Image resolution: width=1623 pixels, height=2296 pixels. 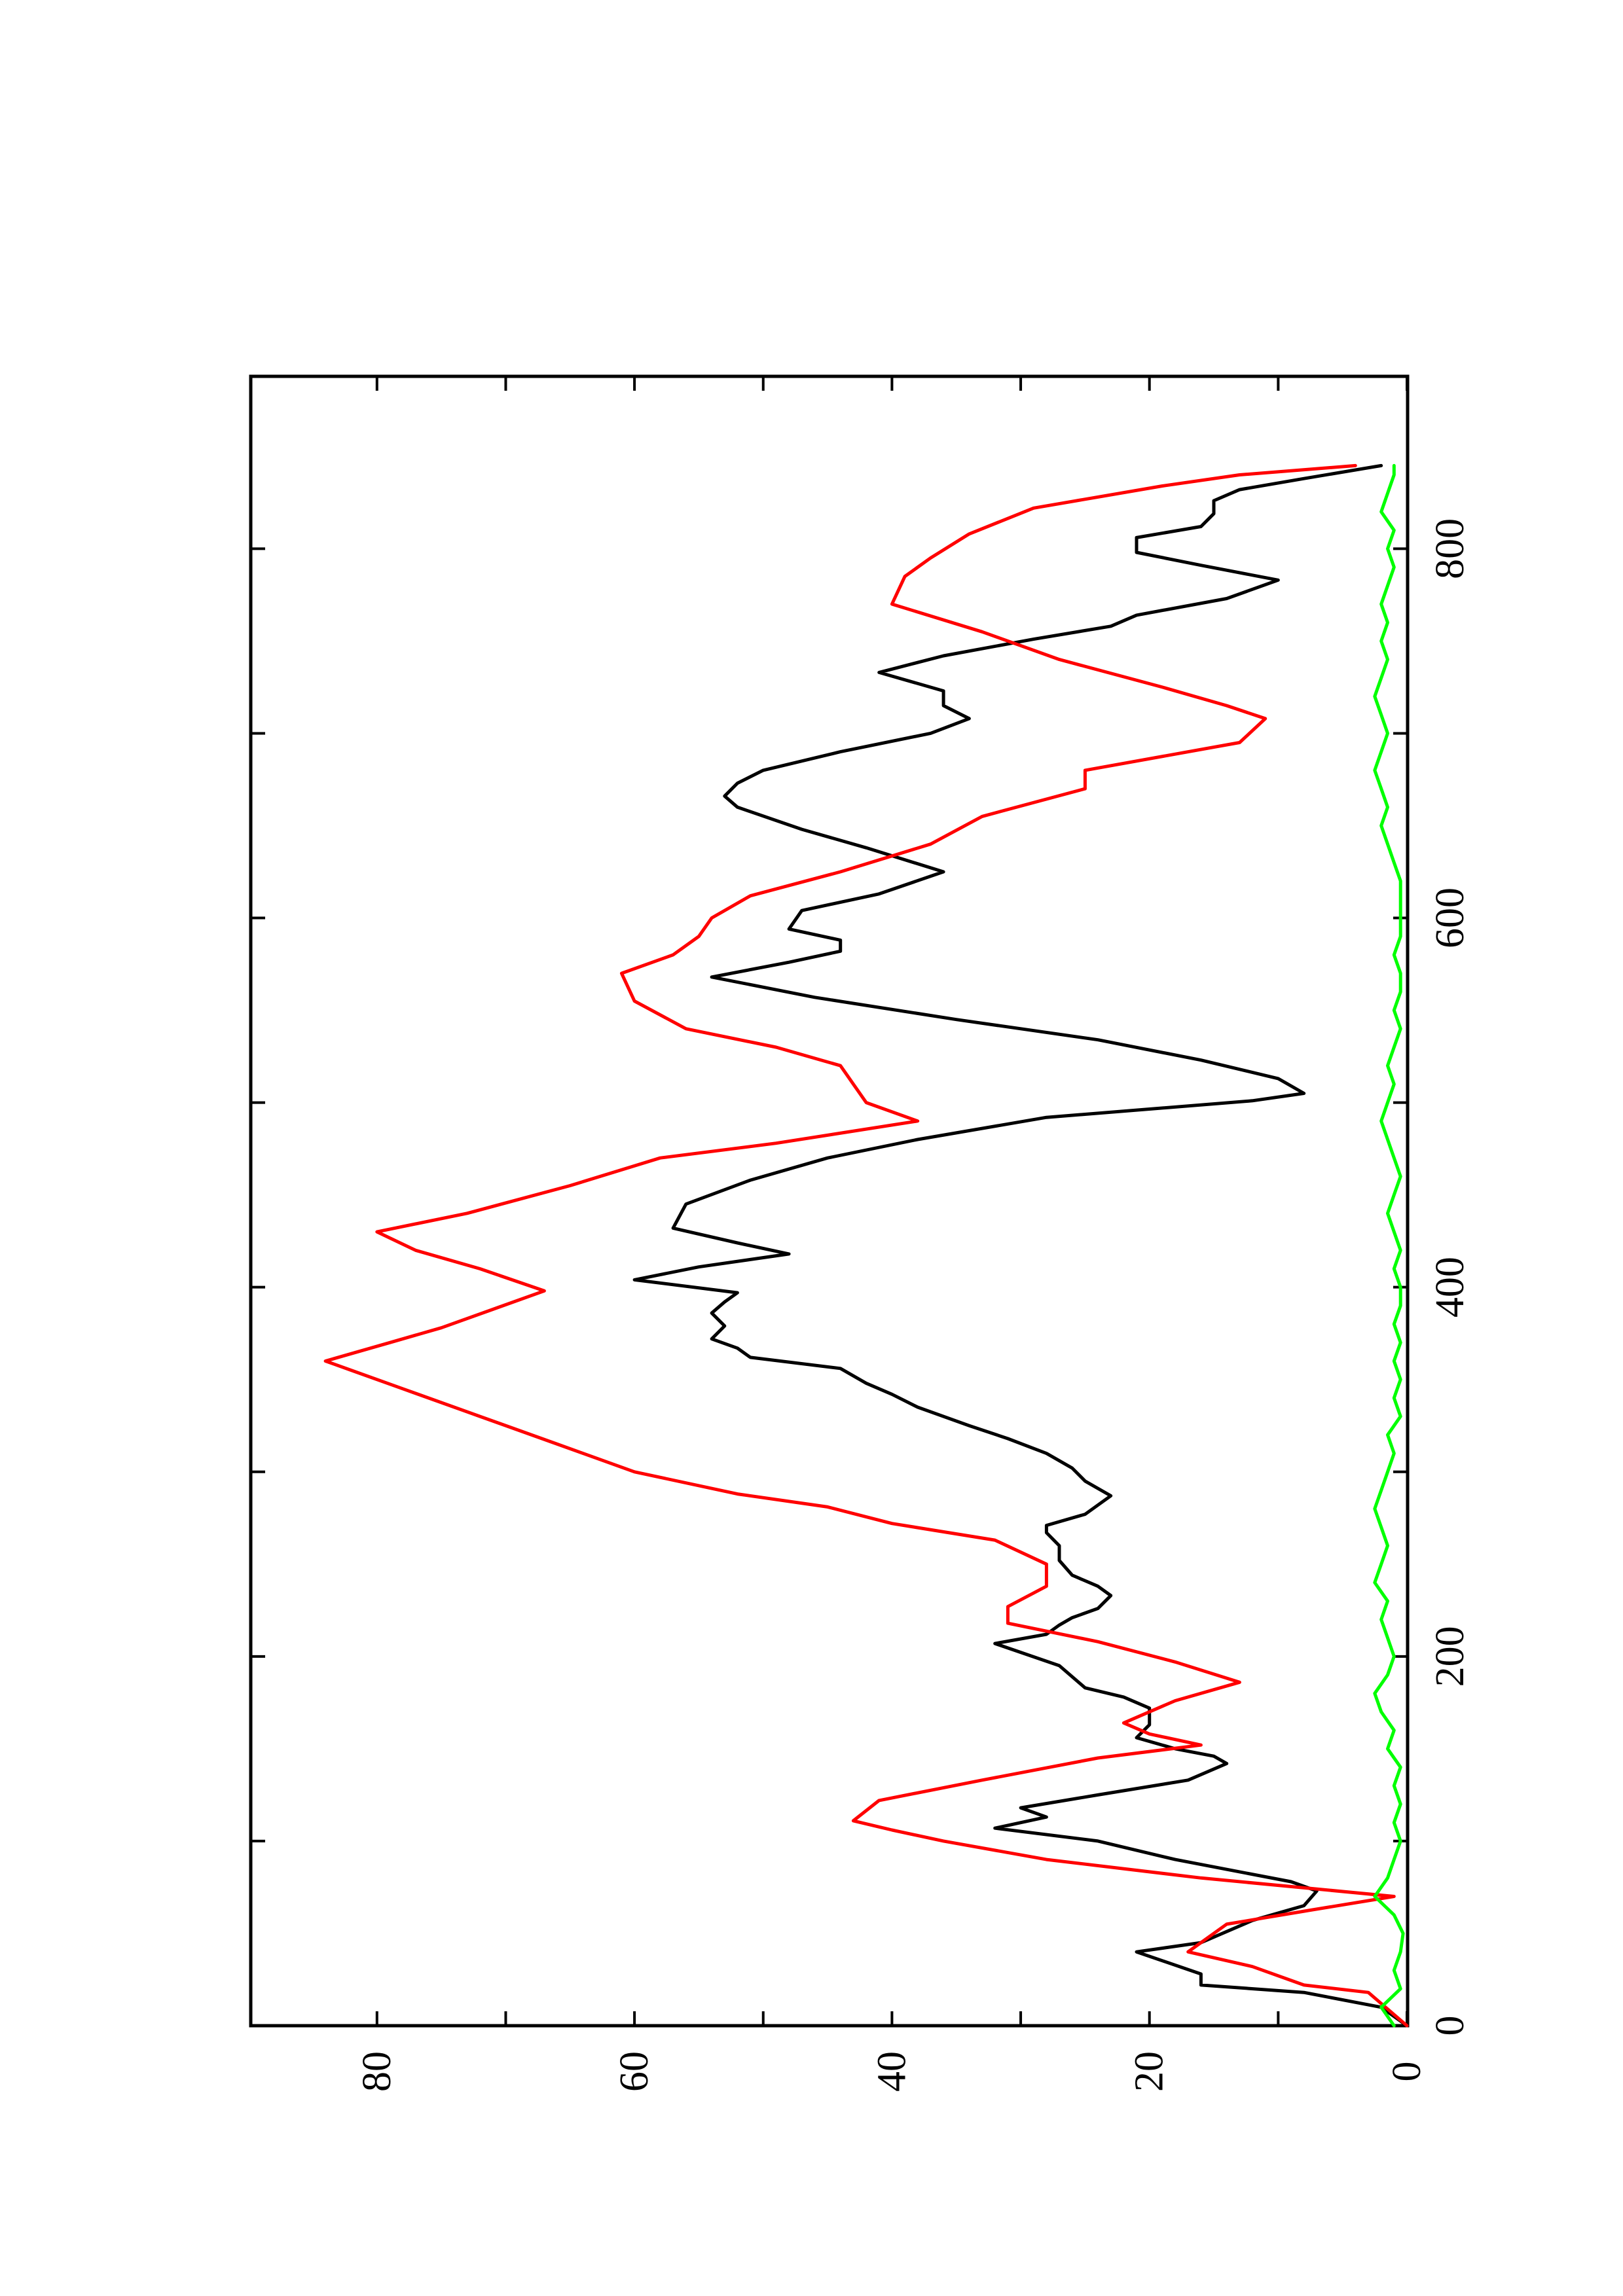 I want to click on x-tick-label: 600, so click(x=1450, y=918).